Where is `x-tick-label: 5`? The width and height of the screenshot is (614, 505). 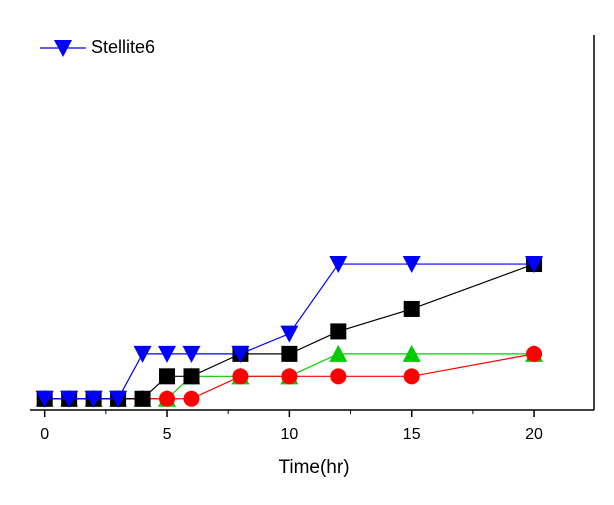
x-tick-label: 5 is located at coordinates (167, 434).